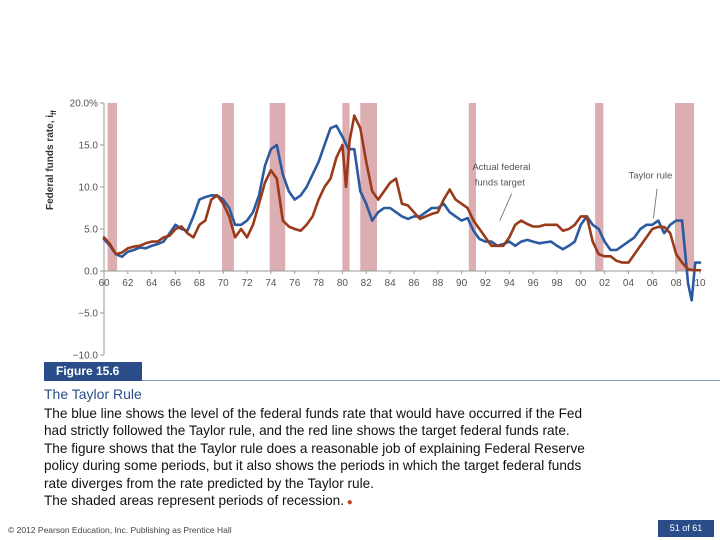 The image size is (720, 540). I want to click on x-tick-label: 76, so click(295, 283).